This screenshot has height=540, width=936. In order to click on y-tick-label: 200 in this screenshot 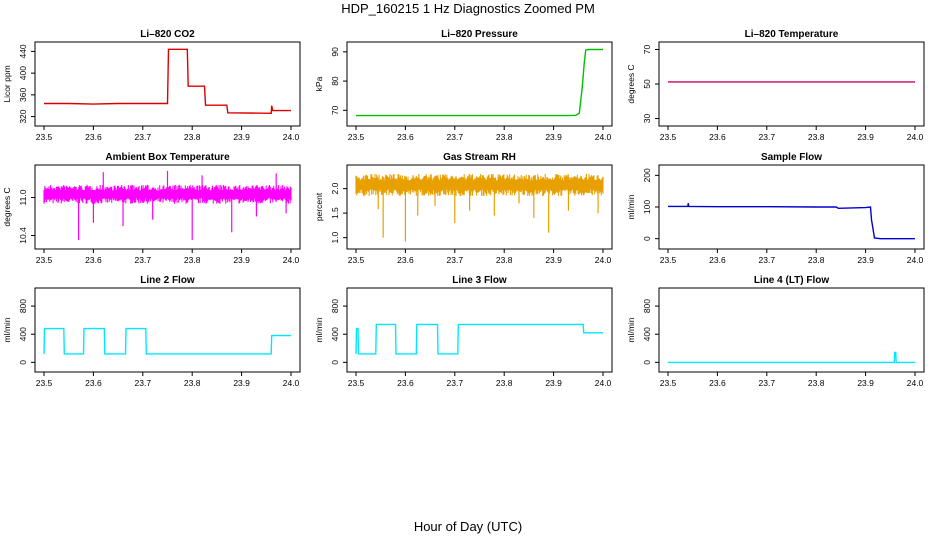, I will do `click(647, 175)`.